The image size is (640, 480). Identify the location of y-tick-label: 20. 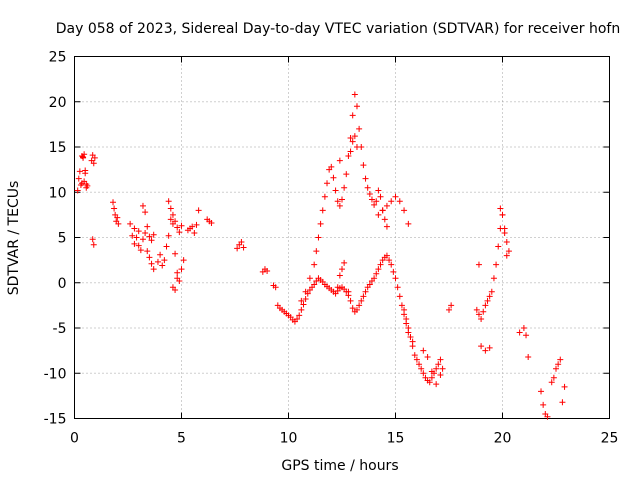
(58, 103).